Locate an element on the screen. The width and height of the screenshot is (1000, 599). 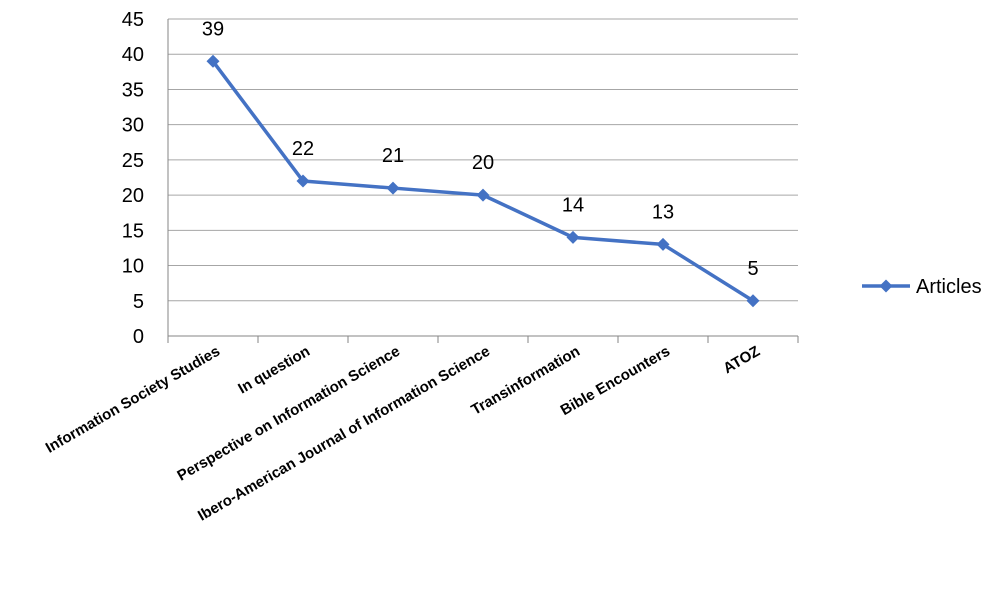
y-tick-label: 5 is located at coordinates (138, 302).